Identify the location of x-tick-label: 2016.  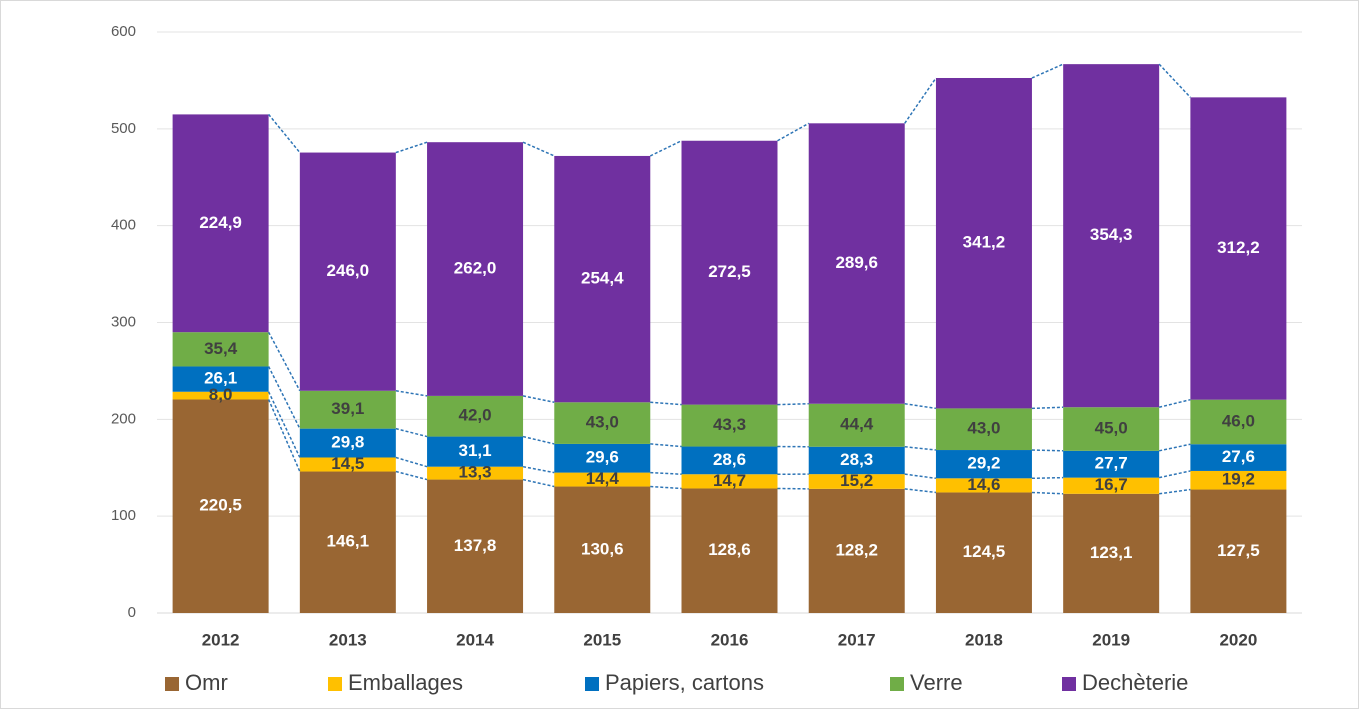
(730, 639).